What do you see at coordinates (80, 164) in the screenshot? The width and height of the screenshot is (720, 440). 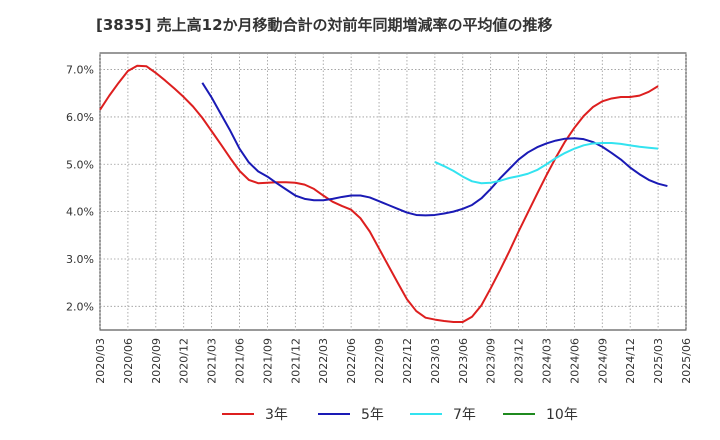 I see `y-tick-label: 5.0%` at bounding box center [80, 164].